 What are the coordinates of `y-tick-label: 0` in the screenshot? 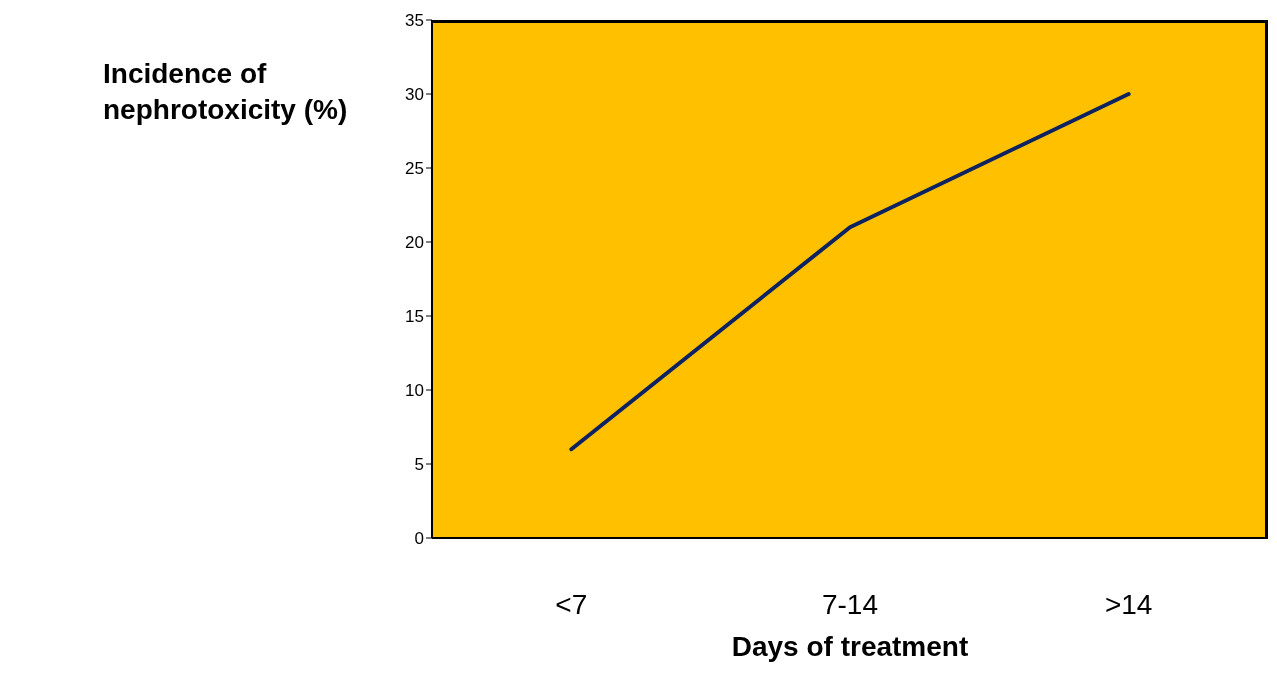 It's located at (419, 539).